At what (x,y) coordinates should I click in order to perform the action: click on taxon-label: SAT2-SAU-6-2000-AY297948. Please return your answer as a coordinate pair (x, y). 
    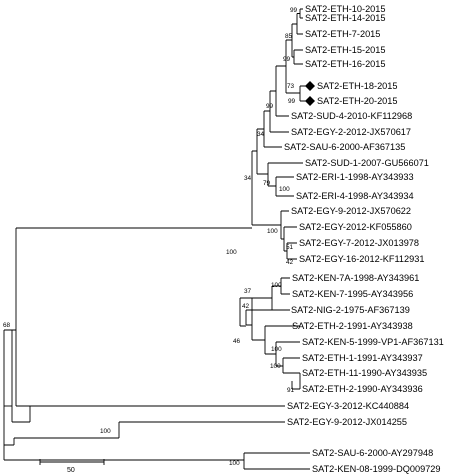
    Looking at the image, I should click on (372, 453).